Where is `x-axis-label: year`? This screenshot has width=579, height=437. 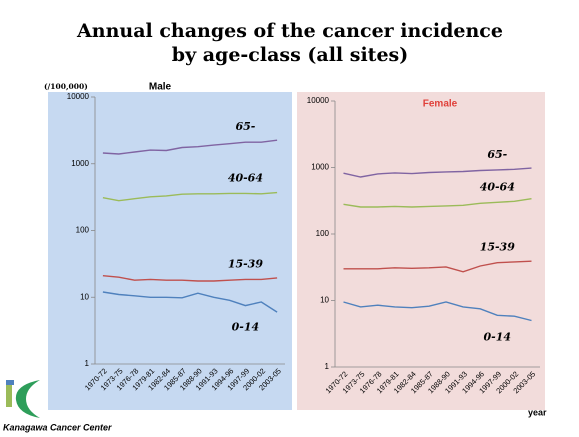
x-axis-label: year is located at coordinates (537, 412).